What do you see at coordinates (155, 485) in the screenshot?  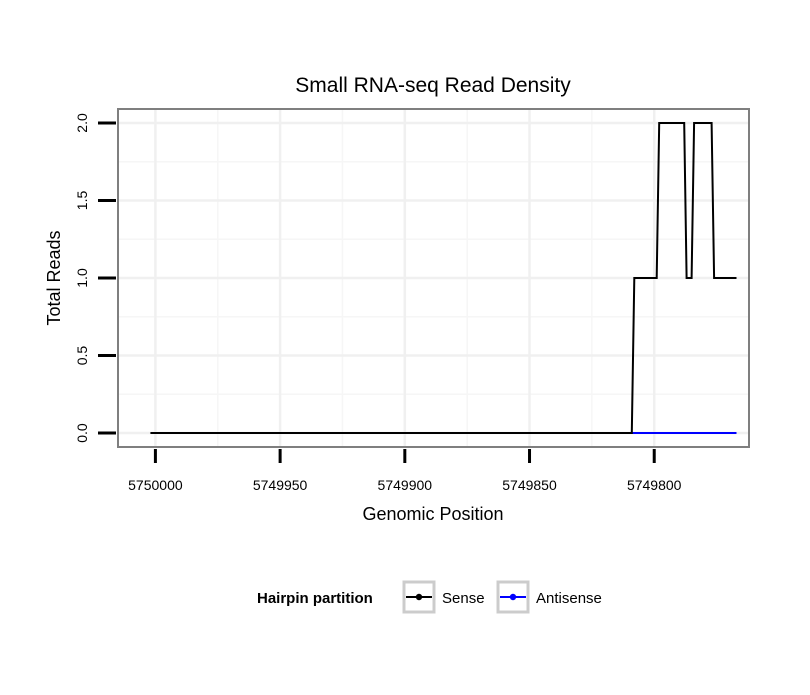 I see `x-tick-label: 5750000` at bounding box center [155, 485].